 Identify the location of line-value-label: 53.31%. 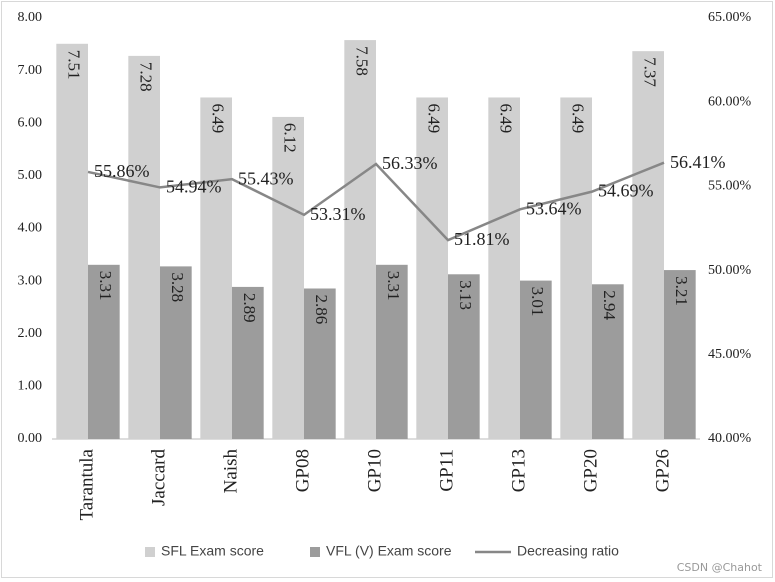
(338, 214).